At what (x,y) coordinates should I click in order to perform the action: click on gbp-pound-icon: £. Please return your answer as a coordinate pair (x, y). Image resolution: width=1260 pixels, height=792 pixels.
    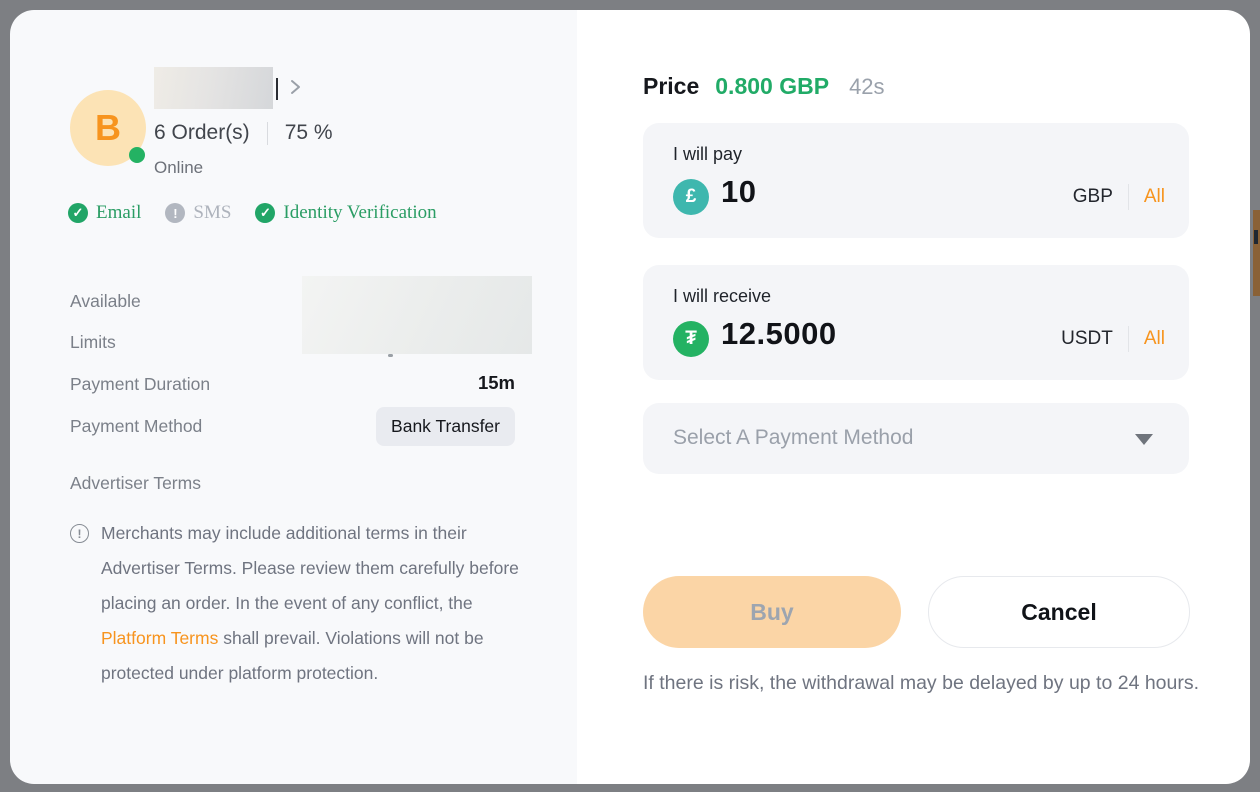
    Looking at the image, I should click on (691, 197).